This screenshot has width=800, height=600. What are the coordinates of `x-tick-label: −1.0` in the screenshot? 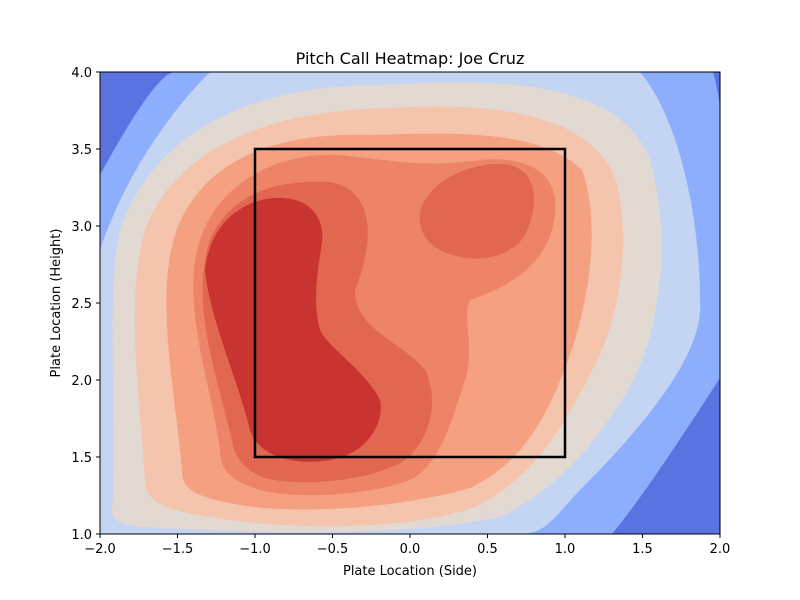 It's located at (255, 549).